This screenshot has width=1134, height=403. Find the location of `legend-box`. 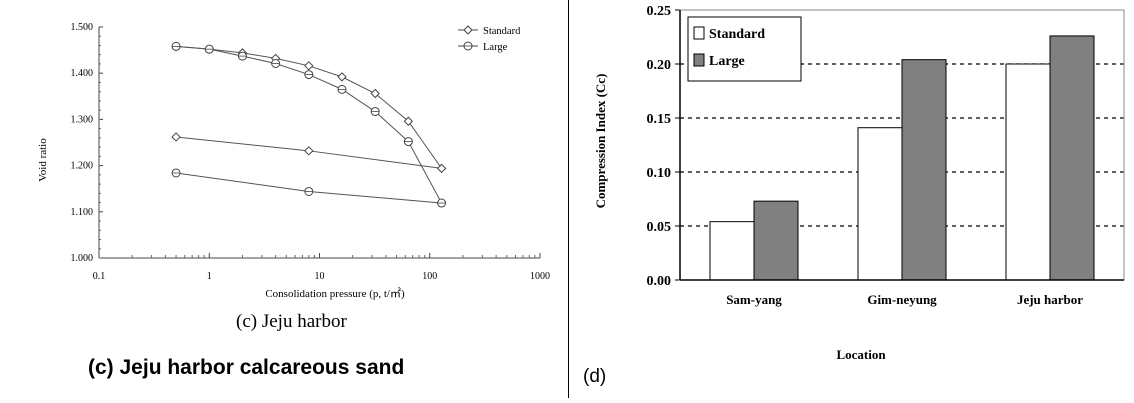

legend-box is located at coordinates (744, 49).